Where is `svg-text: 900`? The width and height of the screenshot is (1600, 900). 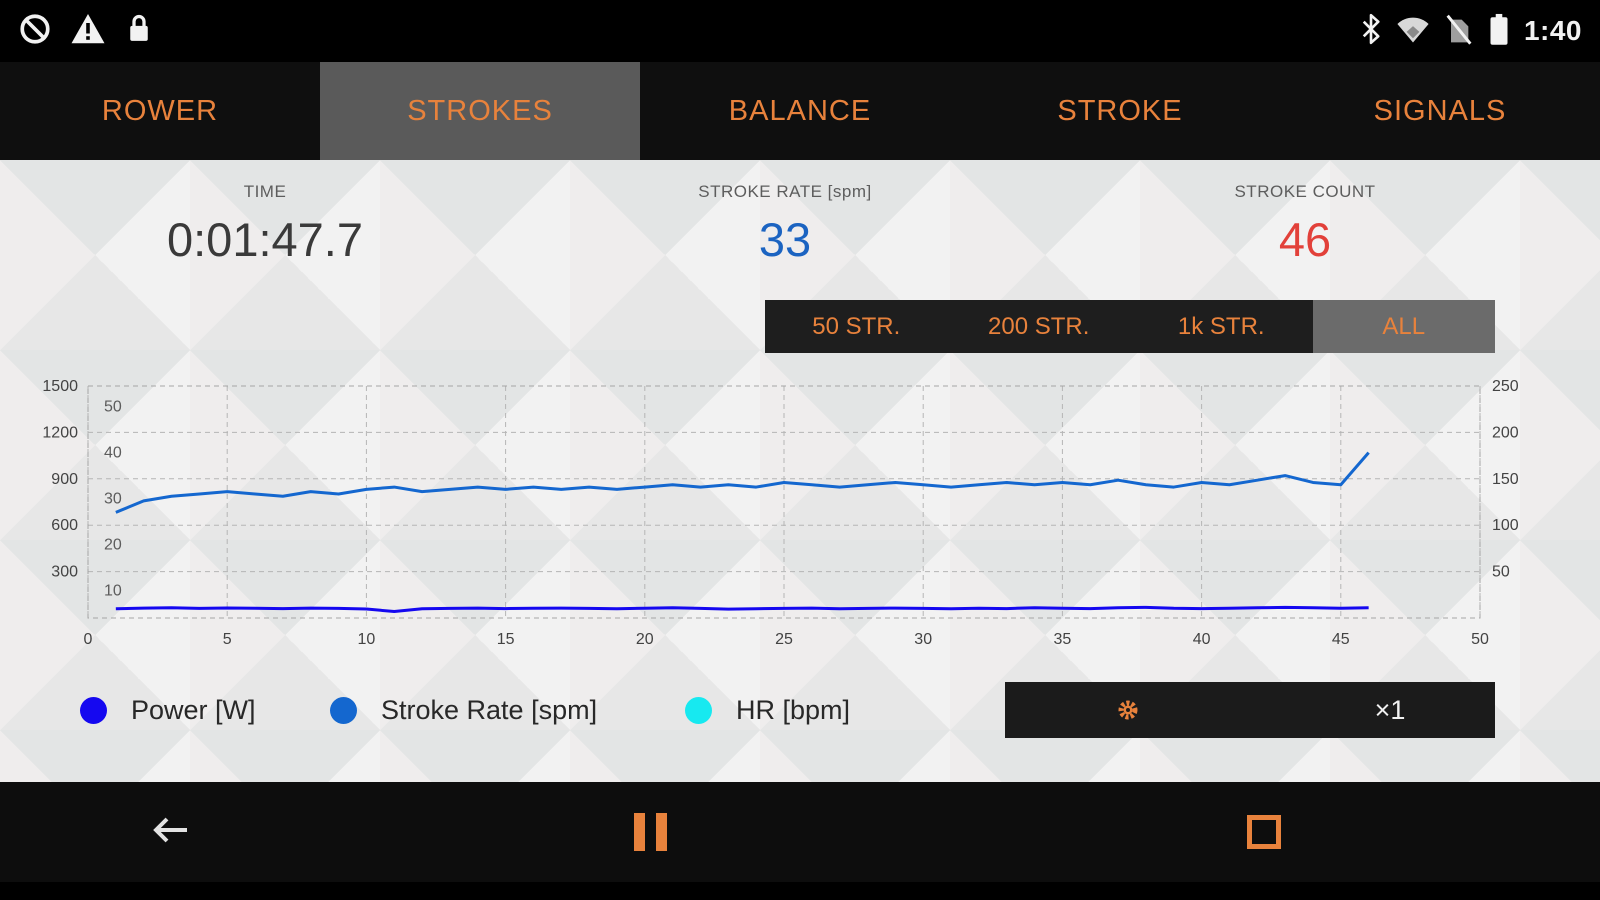
svg-text: 900 is located at coordinates (64, 479).